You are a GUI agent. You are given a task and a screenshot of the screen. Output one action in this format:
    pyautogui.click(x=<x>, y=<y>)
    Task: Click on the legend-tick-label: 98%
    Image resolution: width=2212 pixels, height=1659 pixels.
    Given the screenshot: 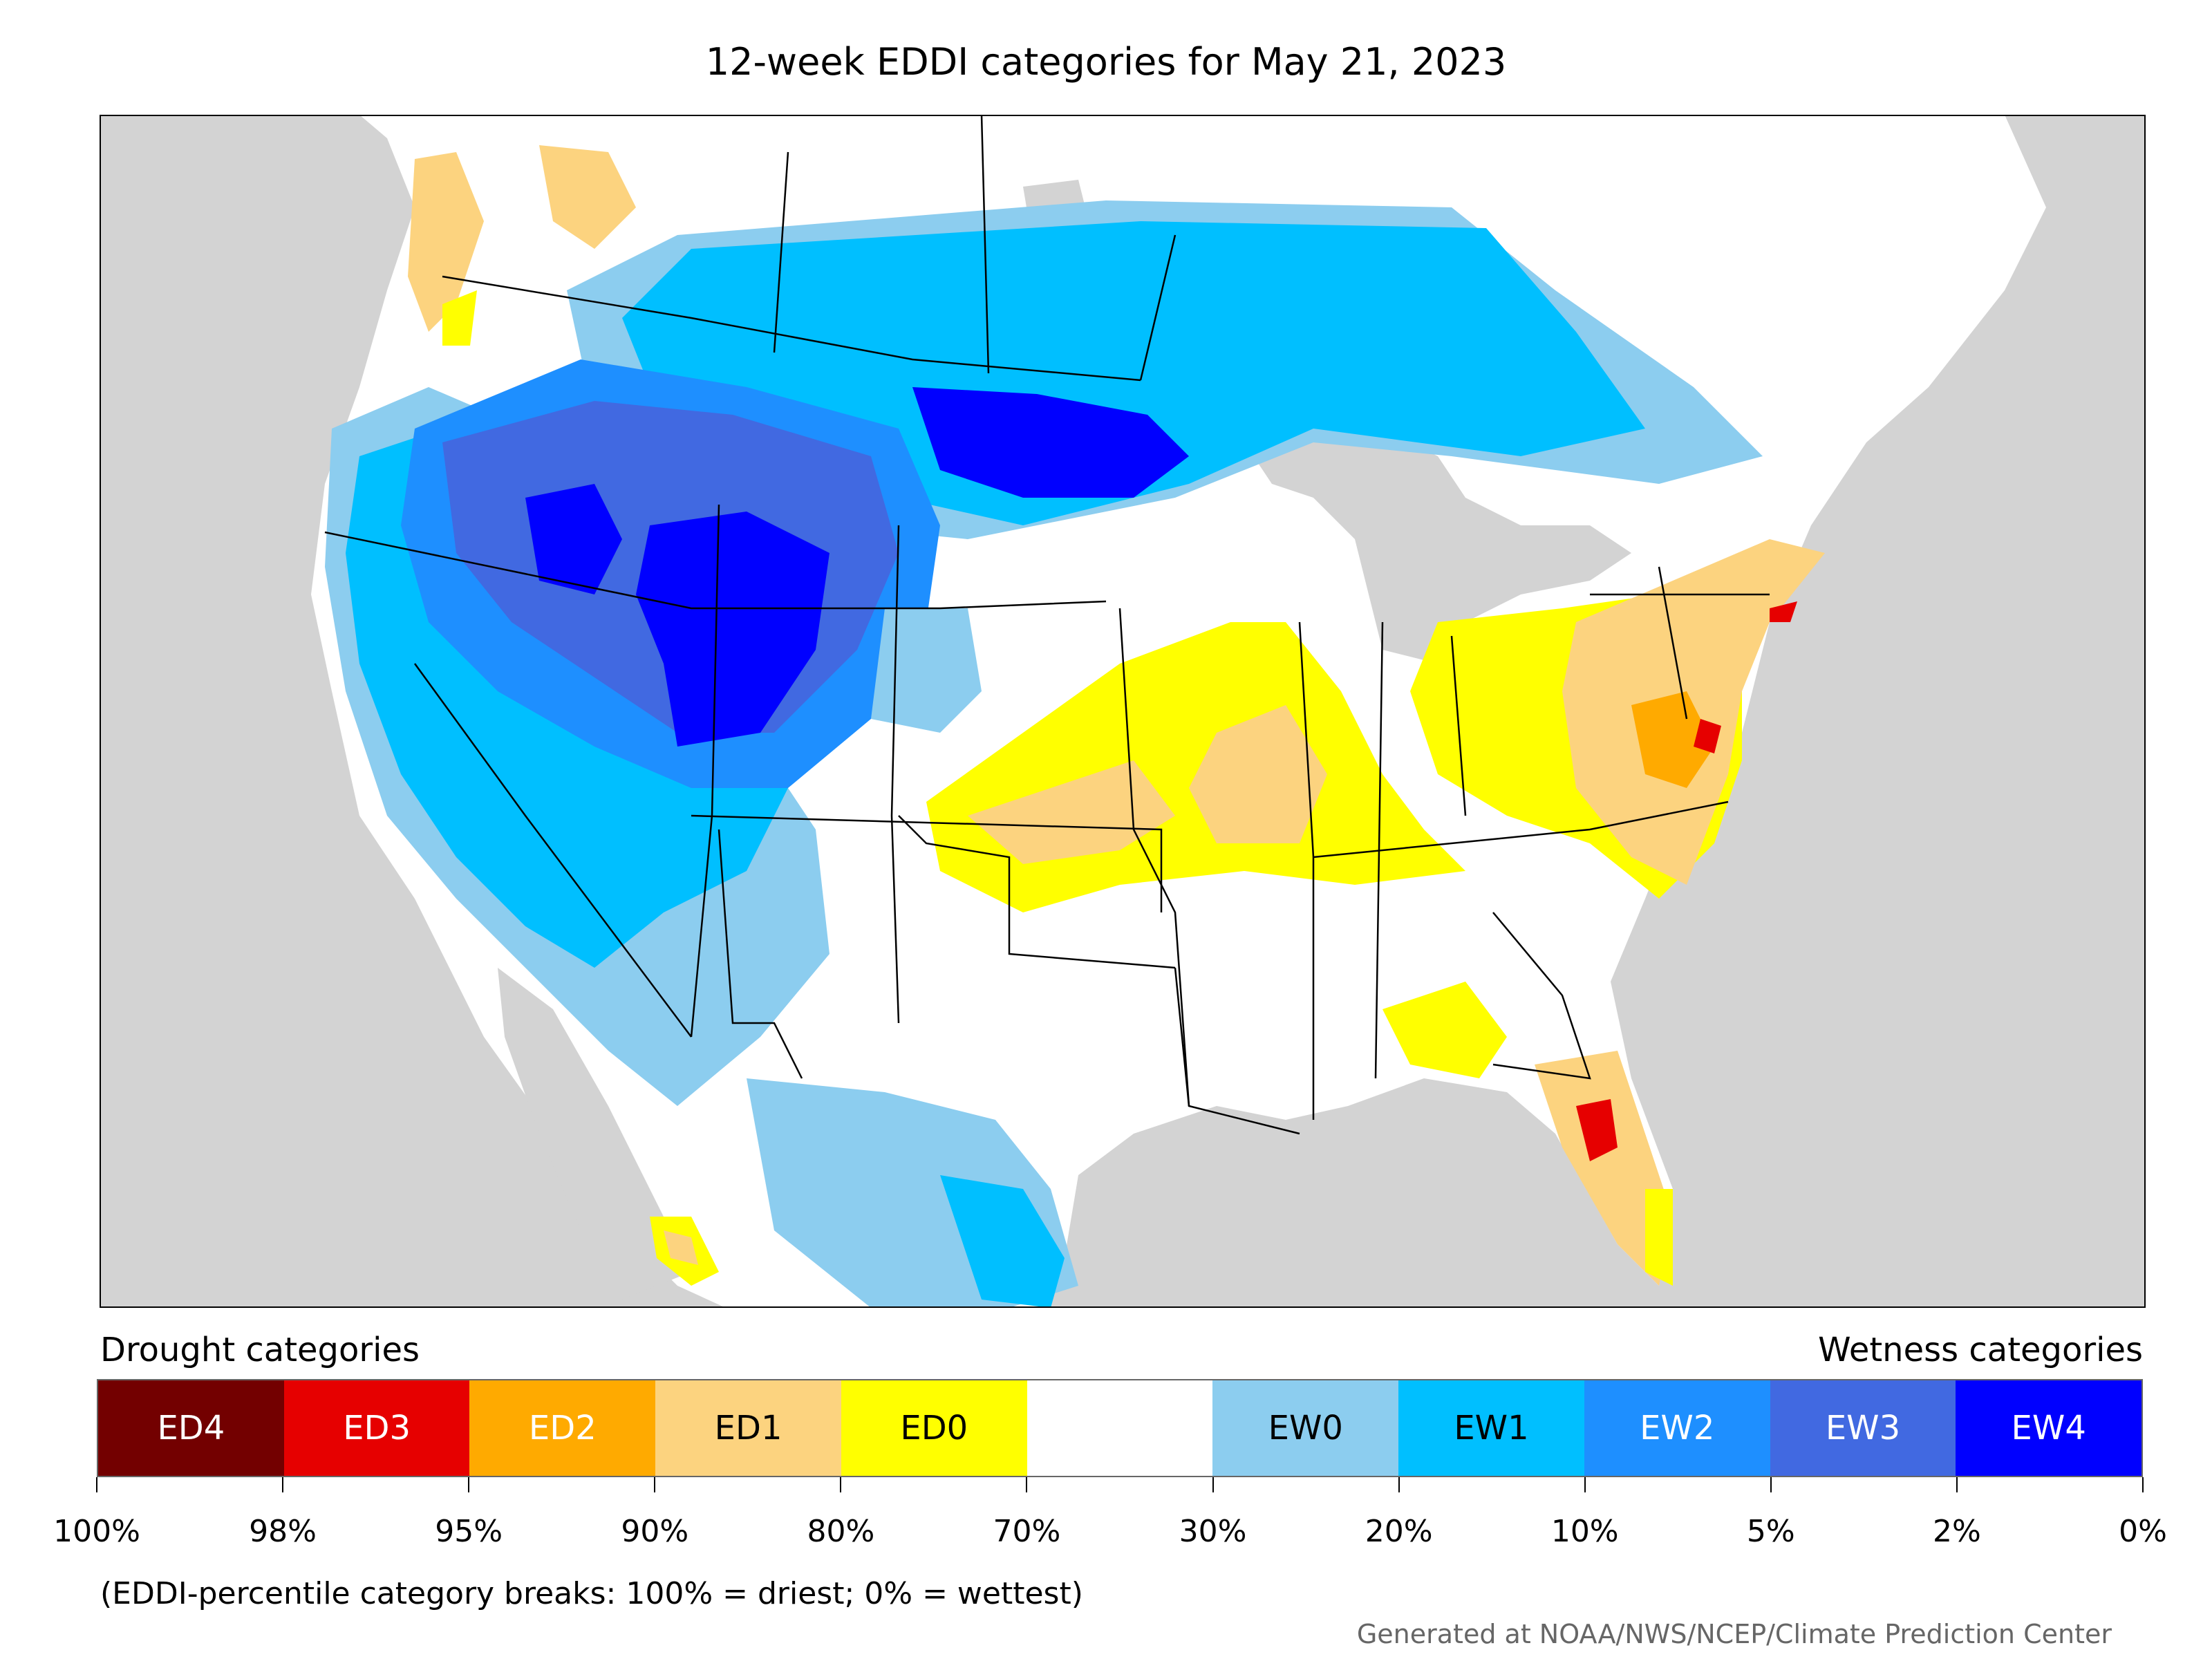 What is the action you would take?
    pyautogui.click(x=283, y=1531)
    